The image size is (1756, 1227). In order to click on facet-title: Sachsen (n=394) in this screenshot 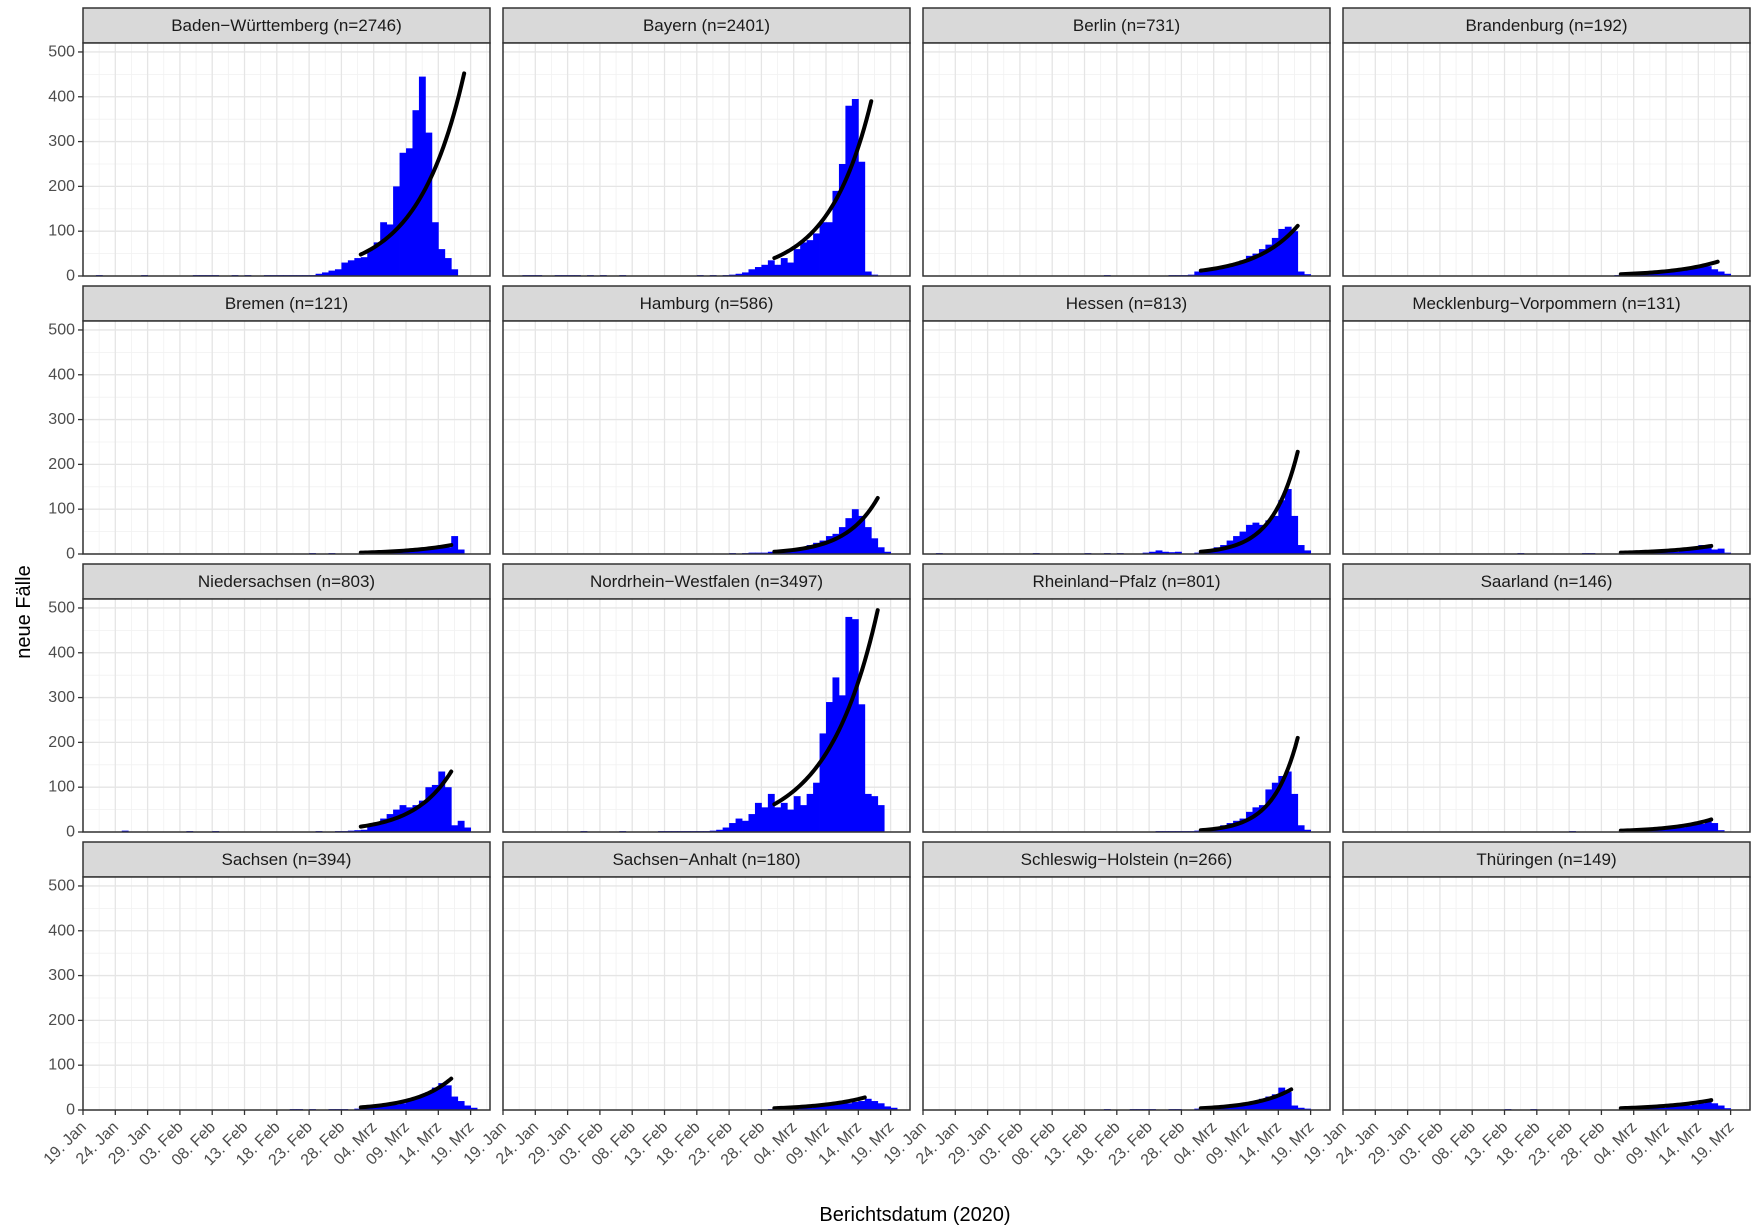, I will do `click(287, 859)`.